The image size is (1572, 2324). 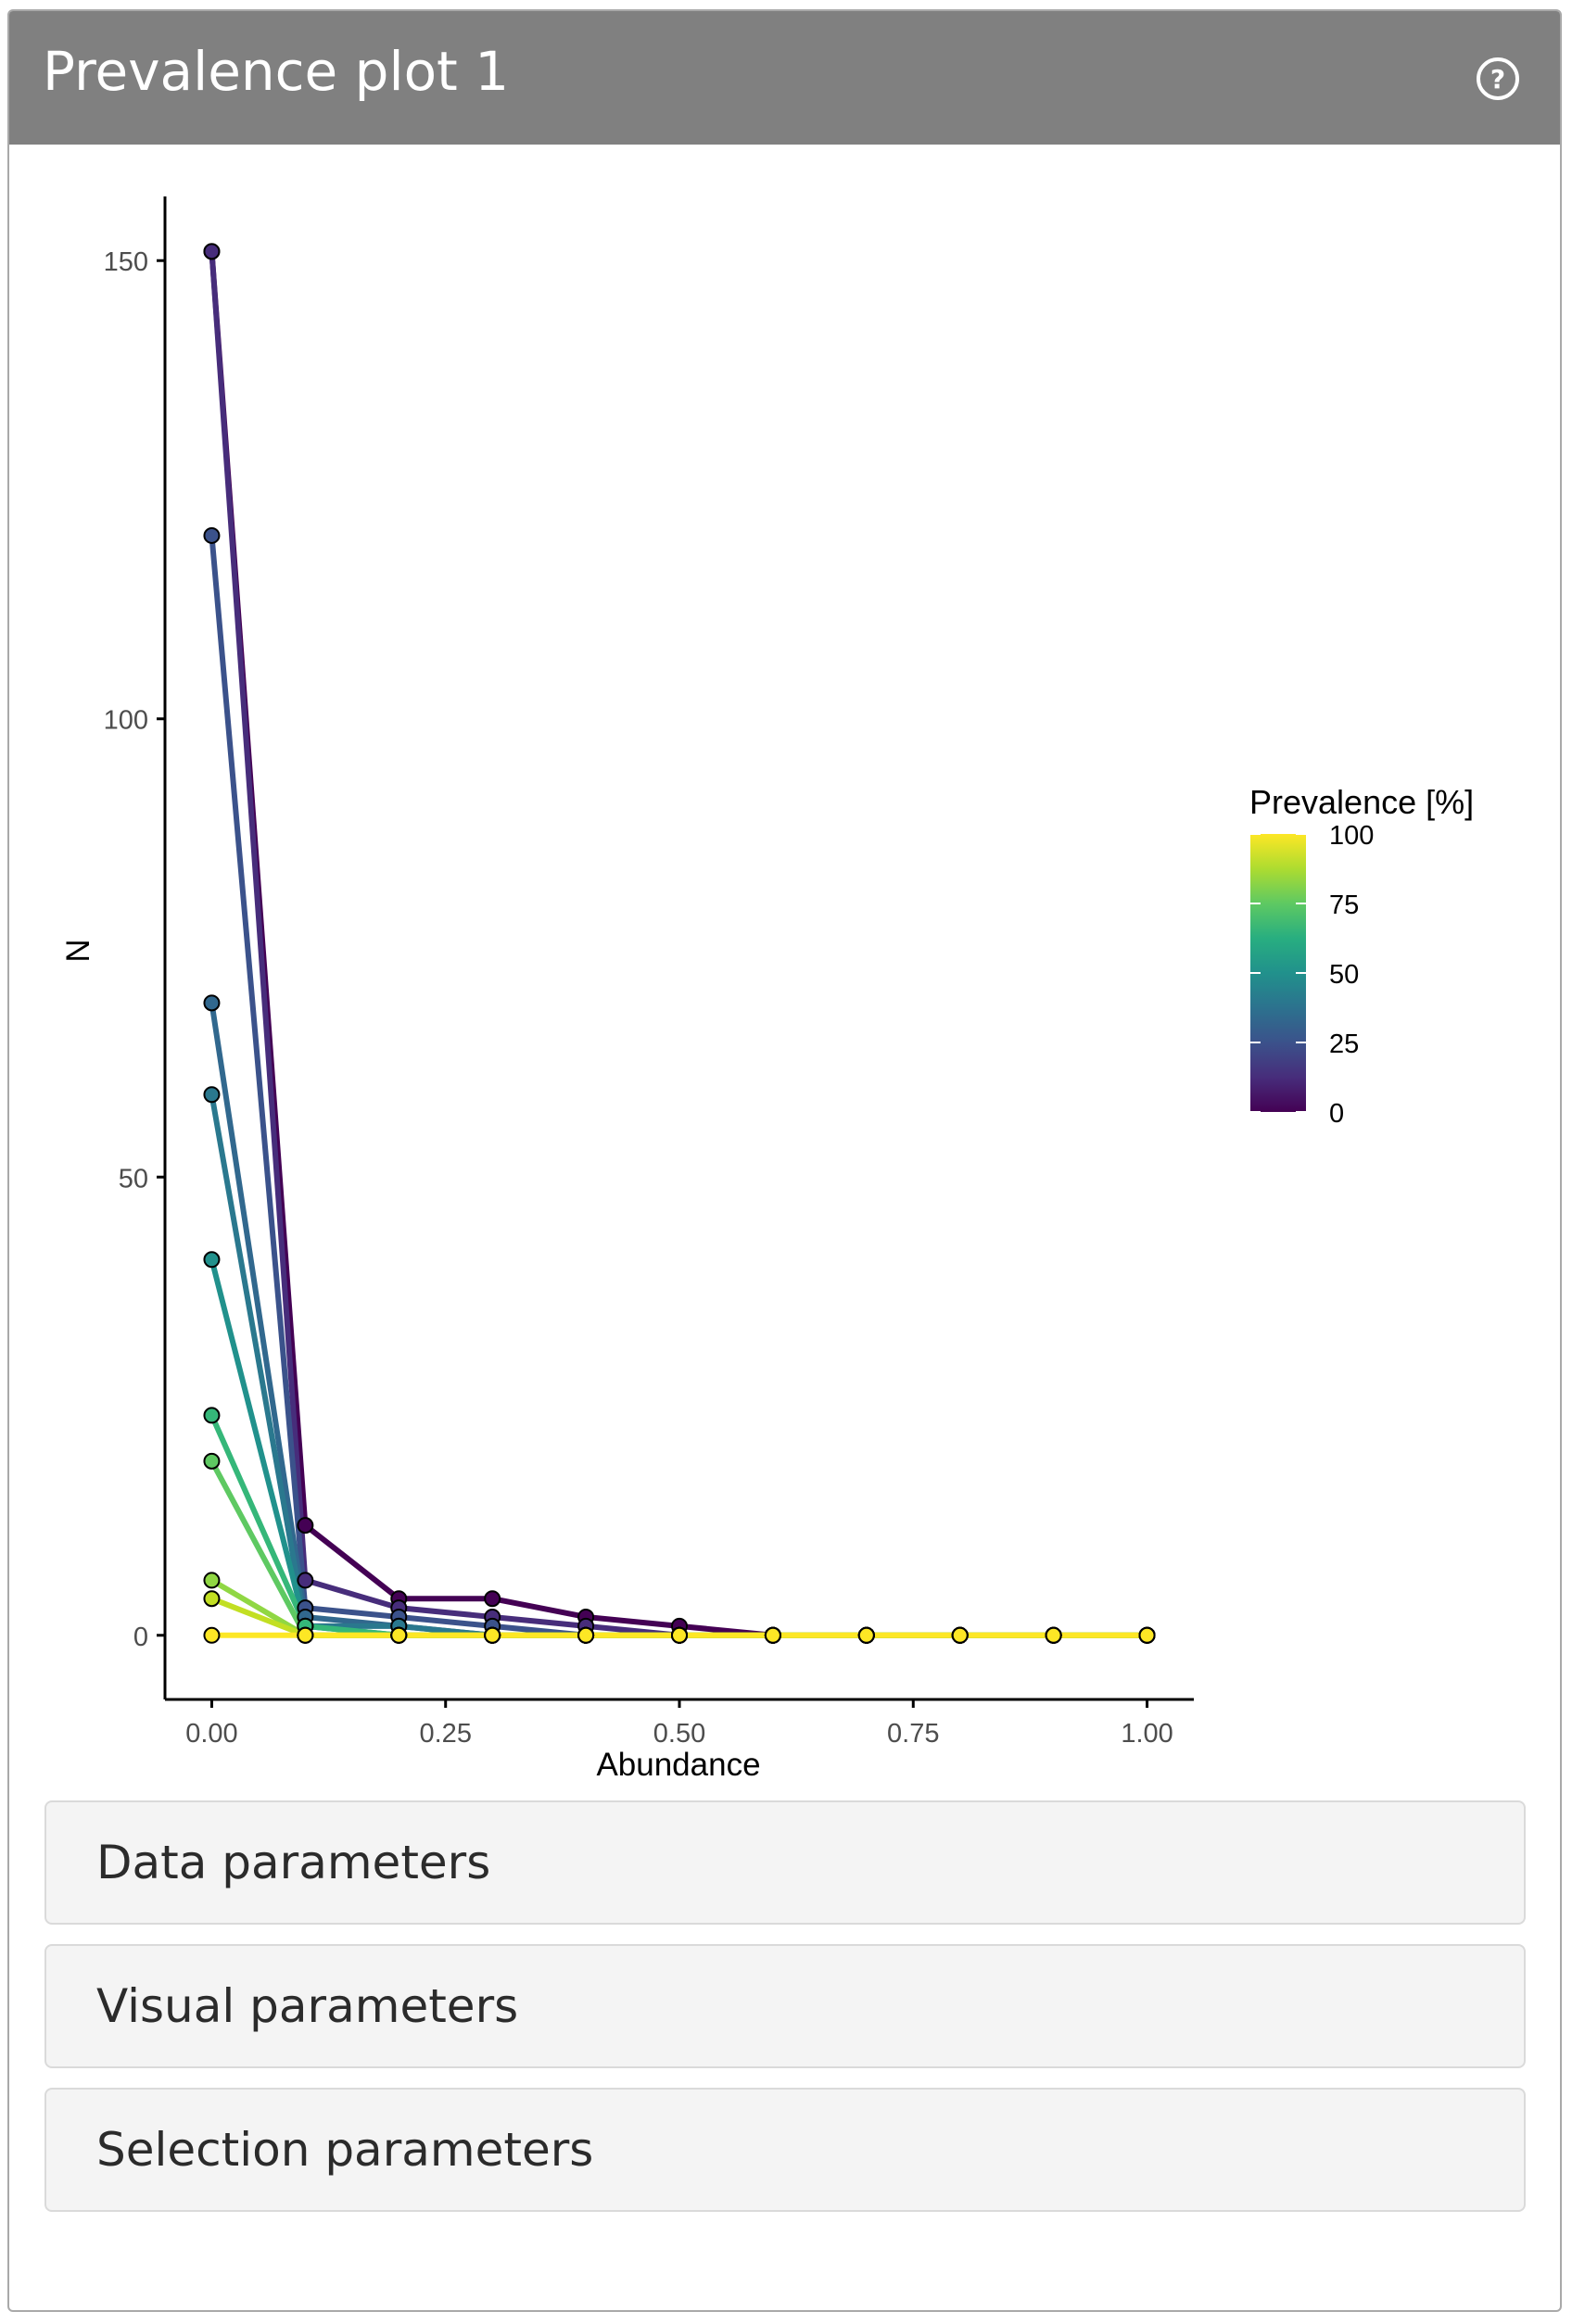 I want to click on x-tick-label: 0.50, so click(x=679, y=1734).